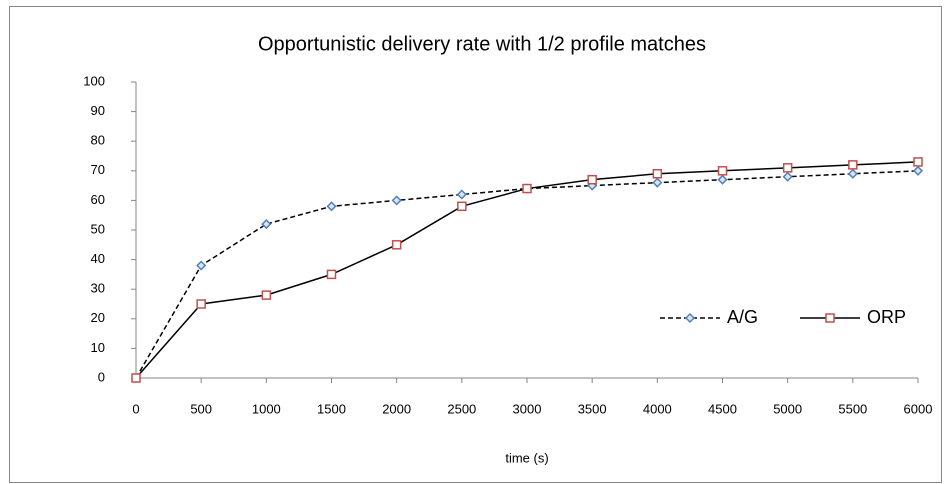  I want to click on x-tick-label: 6000, so click(918, 408).